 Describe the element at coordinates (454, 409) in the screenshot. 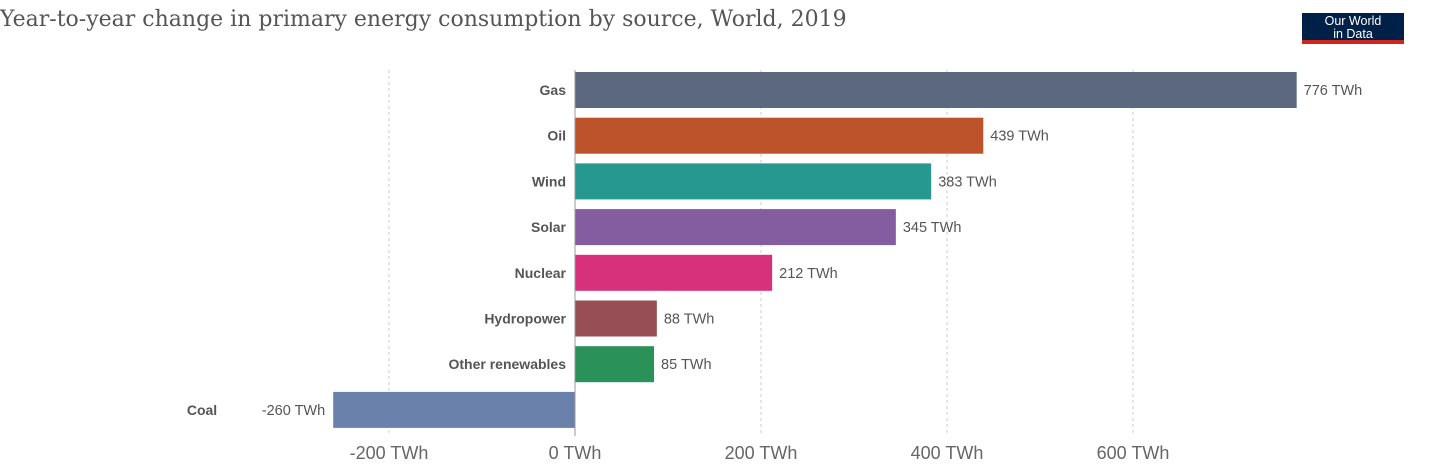

I see `bar-coal` at that location.